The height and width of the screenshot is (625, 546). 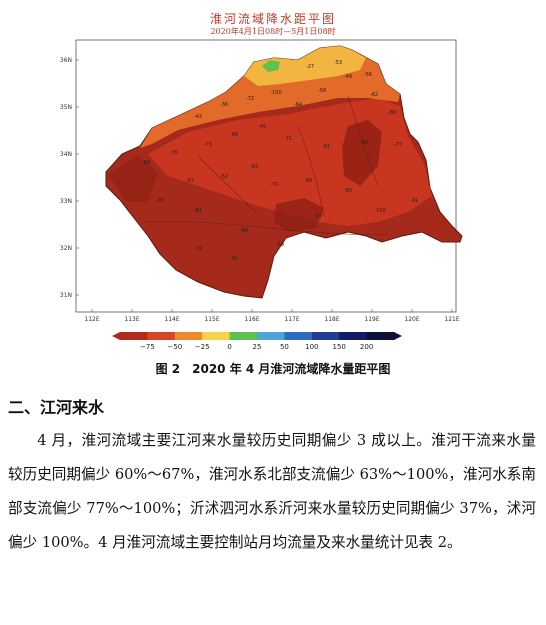 I want to click on lon-label: 120E, so click(x=411, y=319).